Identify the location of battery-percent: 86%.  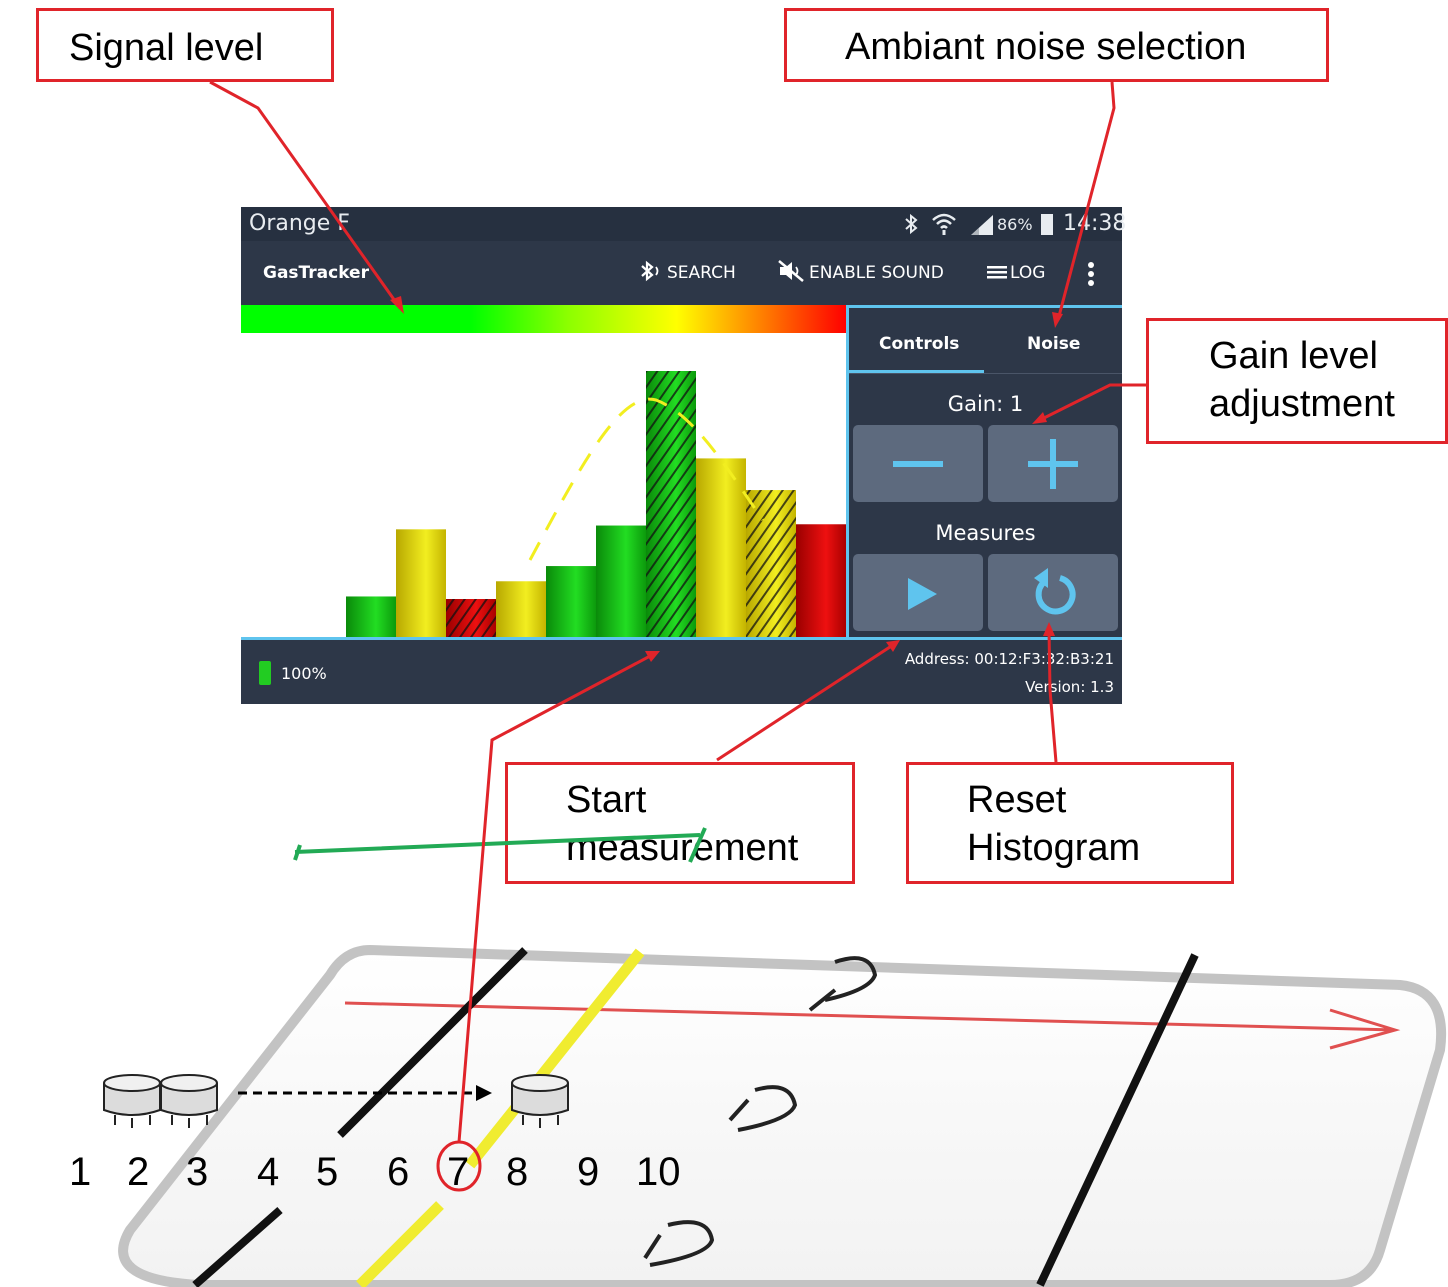
(1015, 224).